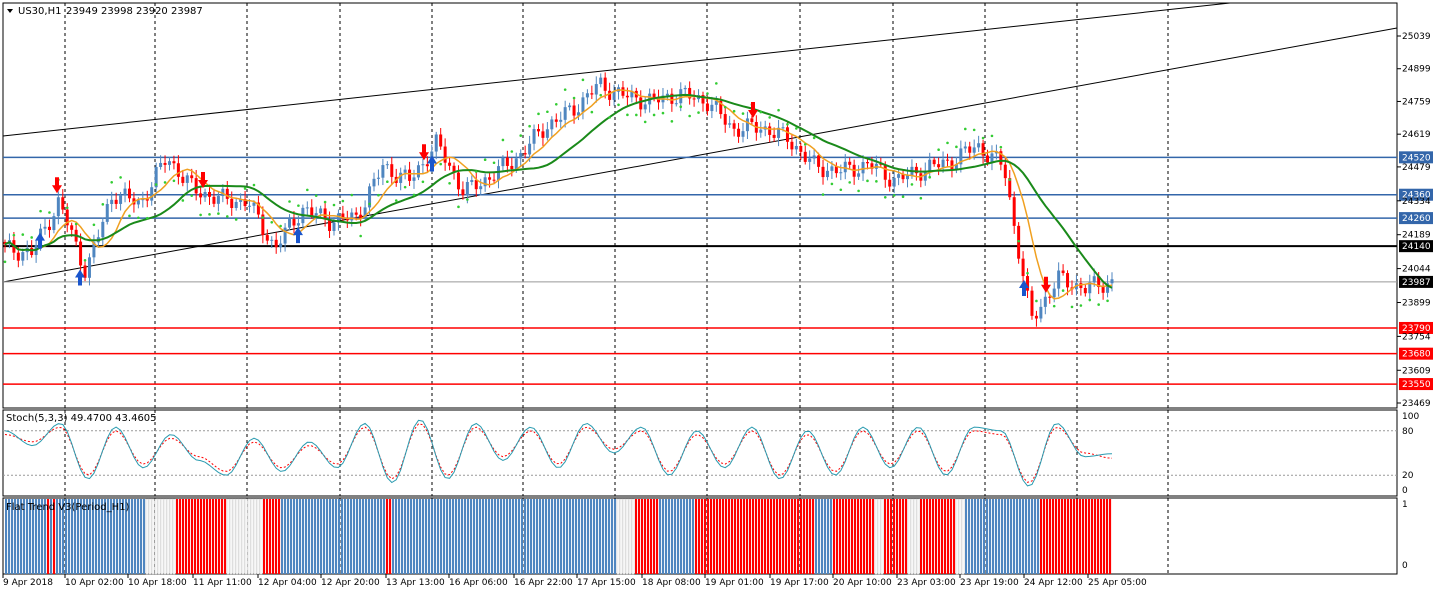  I want to click on stochastic-panel: 100 80 20 0, so click(710, 453).